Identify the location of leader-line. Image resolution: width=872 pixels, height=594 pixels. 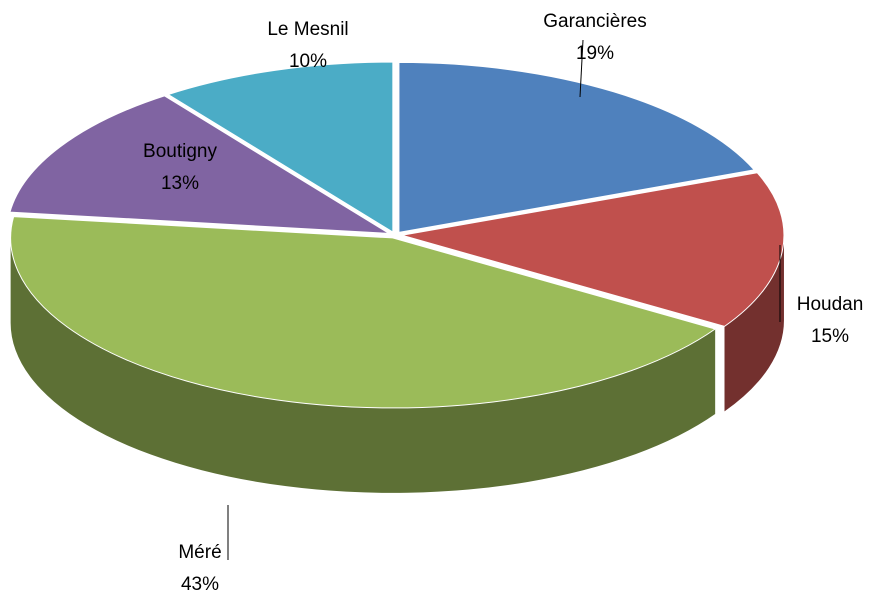
(581, 68).